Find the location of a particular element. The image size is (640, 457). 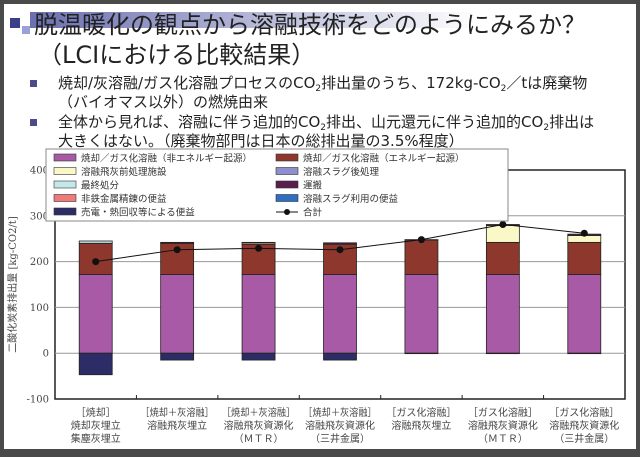

legend-label: 売電・熱回収等による便益 is located at coordinates (138, 213).